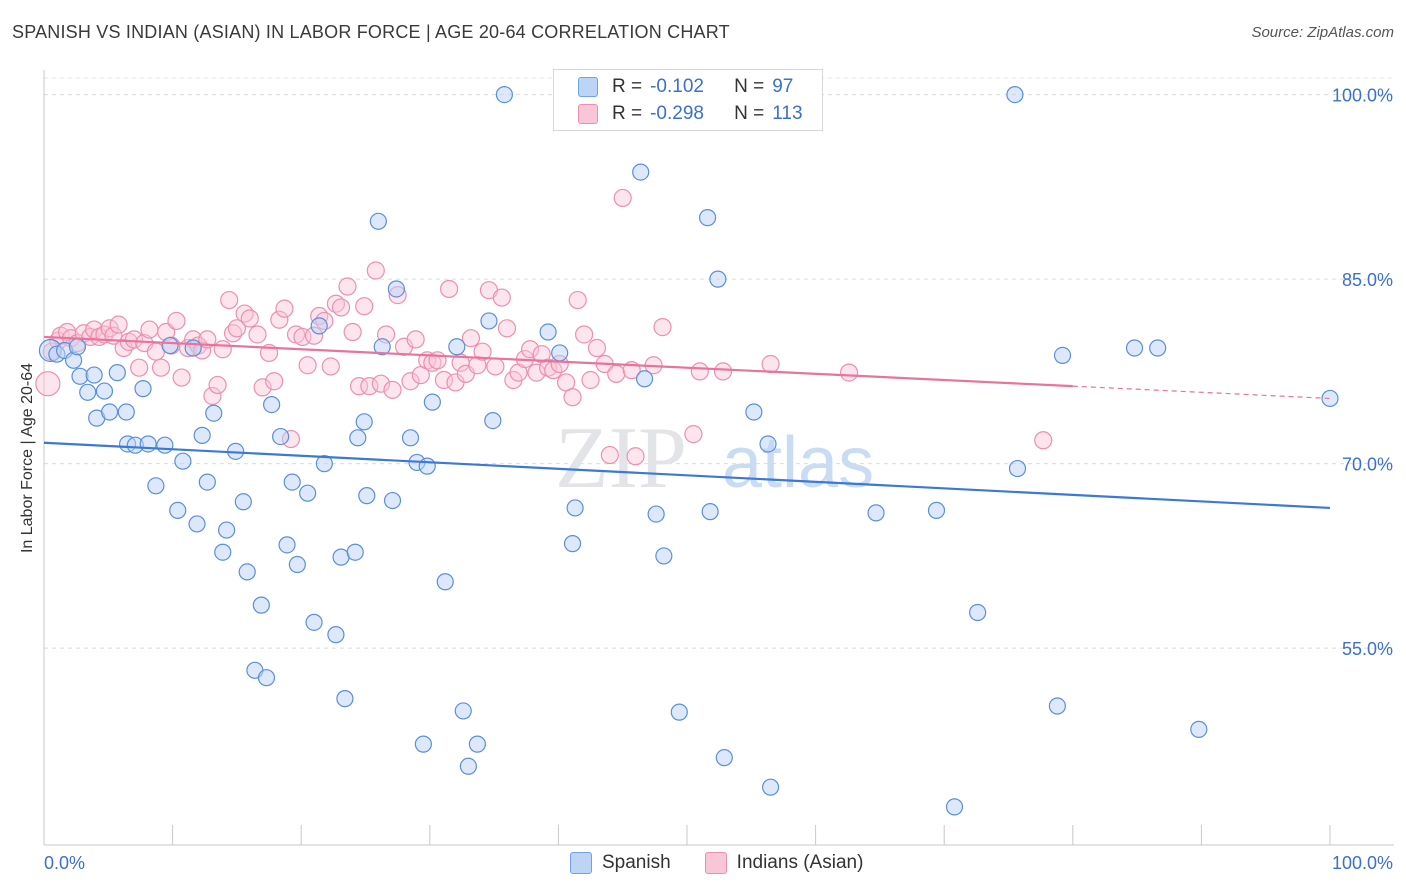 The width and height of the screenshot is (1406, 892). I want to click on legend-r-value: -0.298, so click(677, 113).